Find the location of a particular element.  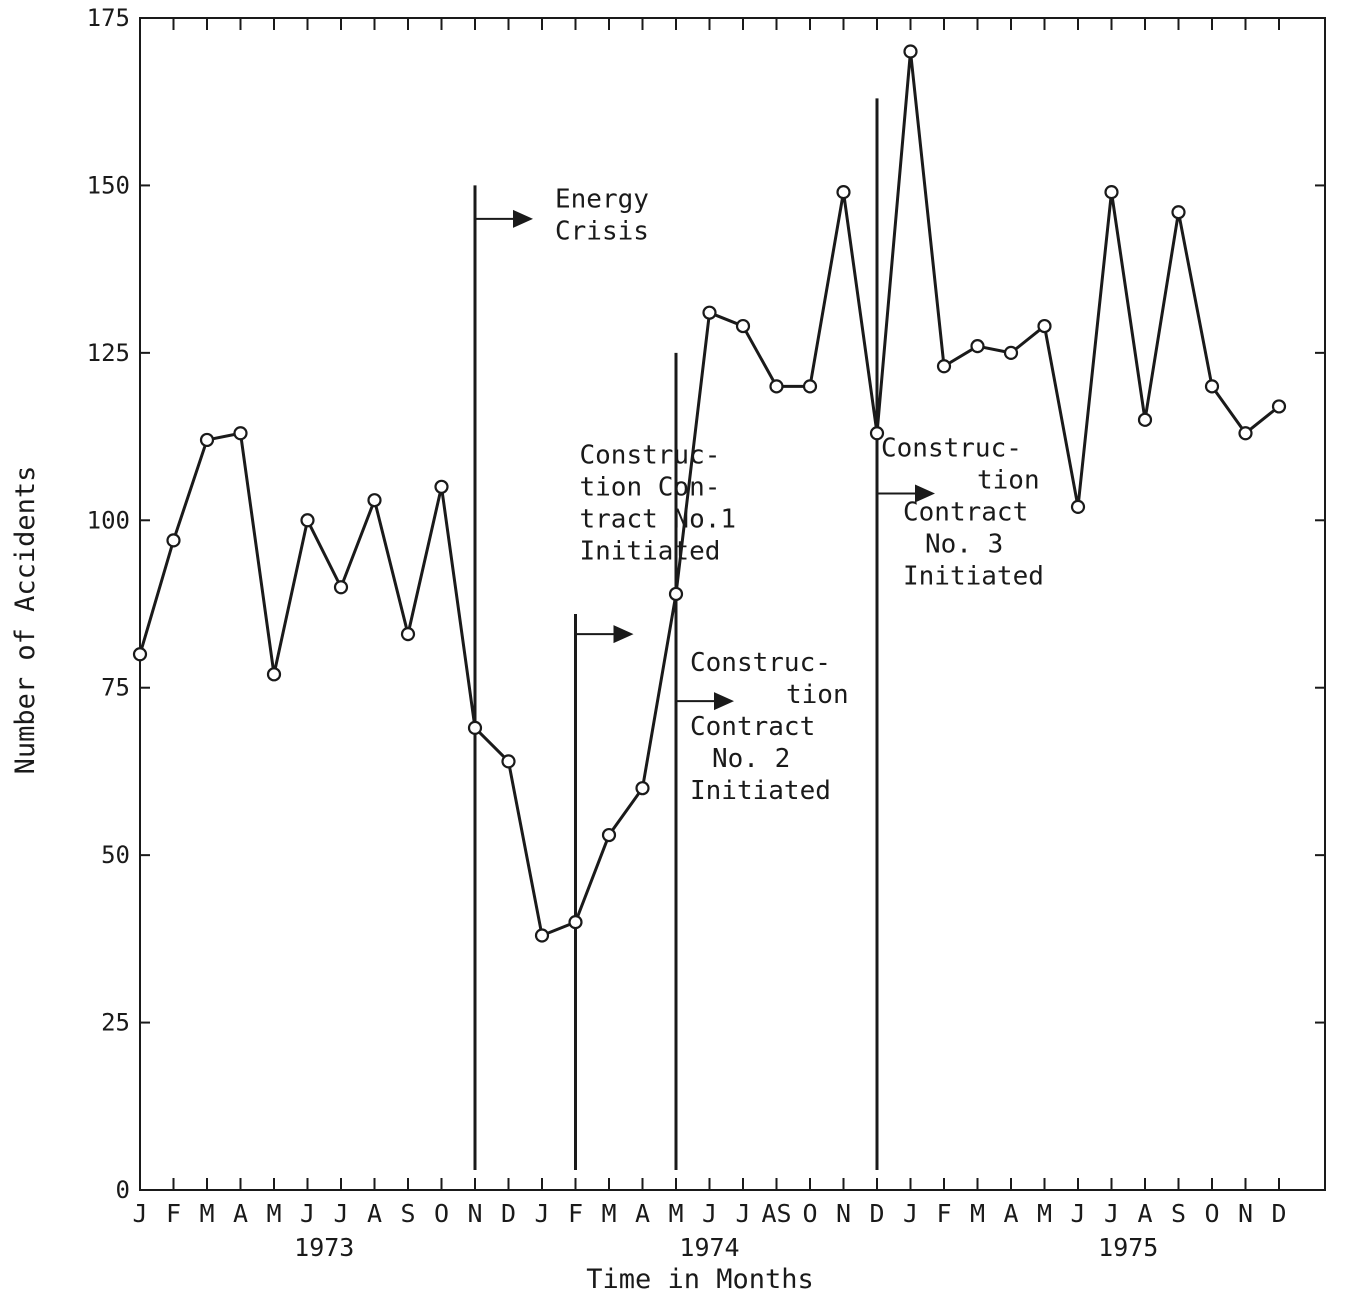

event-label-line: tract No.1 is located at coordinates (658, 519).